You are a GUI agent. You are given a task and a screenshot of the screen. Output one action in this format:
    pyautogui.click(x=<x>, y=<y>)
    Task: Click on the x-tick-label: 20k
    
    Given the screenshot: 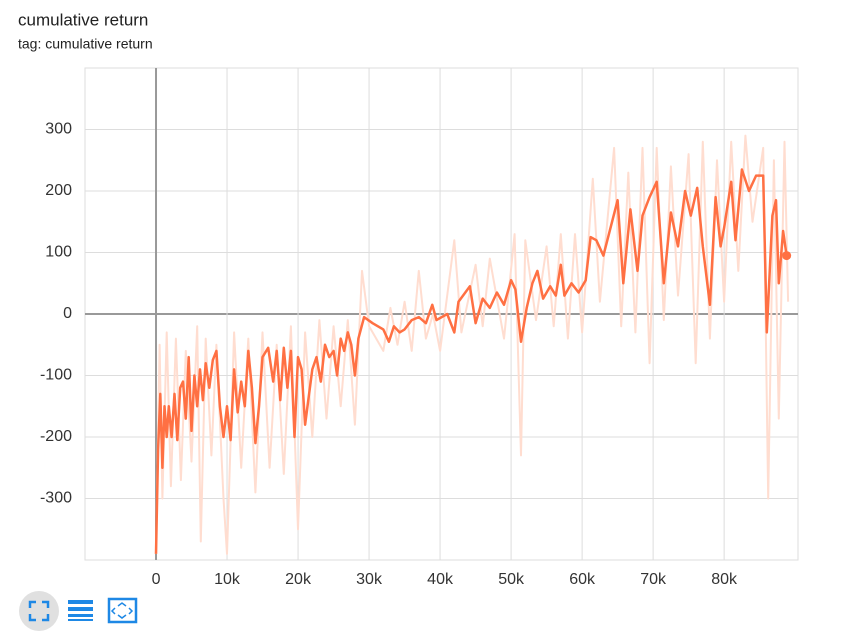 What is the action you would take?
    pyautogui.click(x=298, y=579)
    